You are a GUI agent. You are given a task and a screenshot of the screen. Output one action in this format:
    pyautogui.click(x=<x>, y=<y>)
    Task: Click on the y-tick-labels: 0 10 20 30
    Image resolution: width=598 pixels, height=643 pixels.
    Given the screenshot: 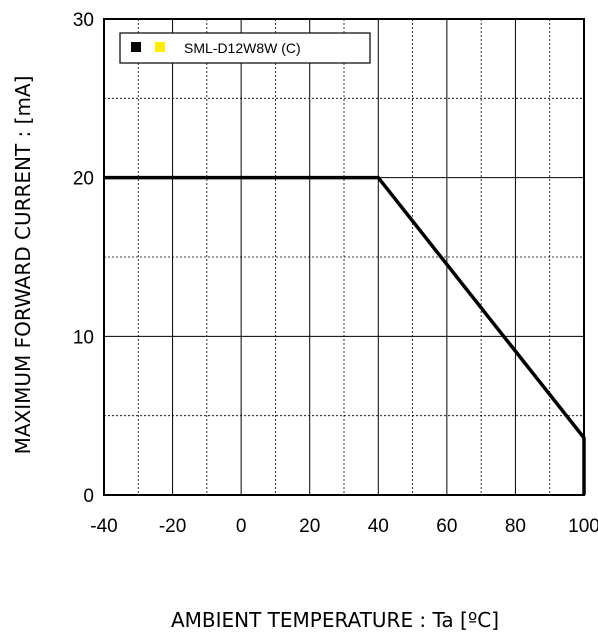 What is the action you would take?
    pyautogui.click(x=83, y=258)
    